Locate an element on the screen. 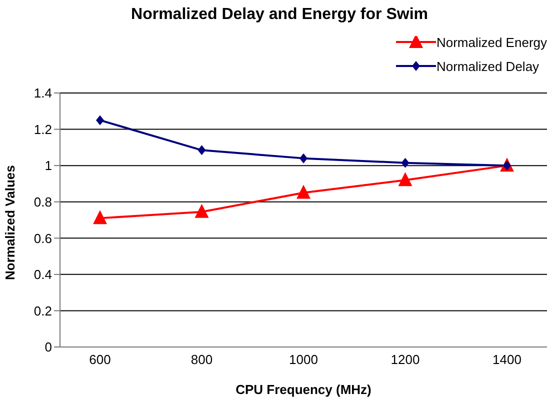 This screenshot has height=417, width=559. x-tick-label: 1000 is located at coordinates (303, 360).